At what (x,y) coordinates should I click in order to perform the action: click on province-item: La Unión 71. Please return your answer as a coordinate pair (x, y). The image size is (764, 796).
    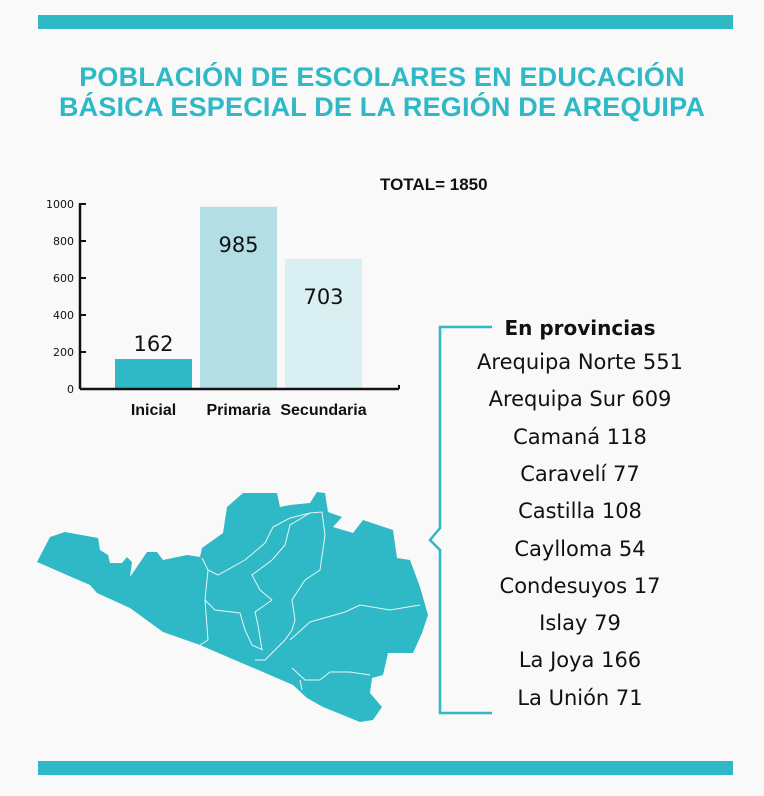
    Looking at the image, I should click on (580, 697).